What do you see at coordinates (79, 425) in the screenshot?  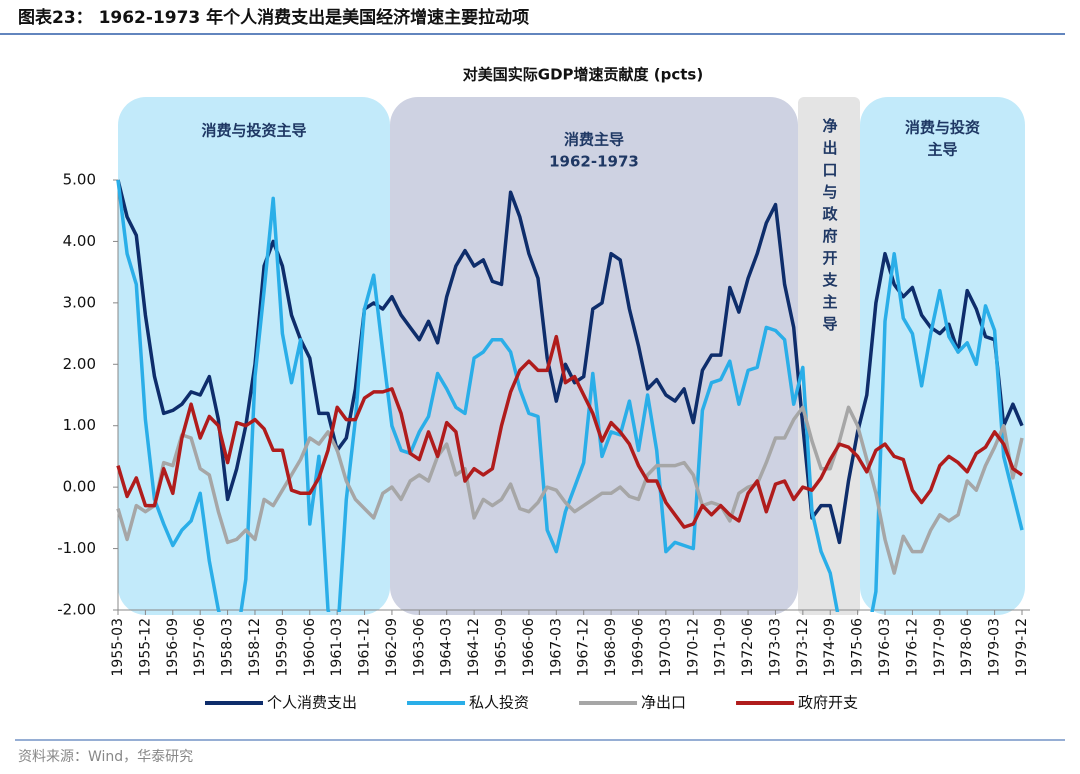 I see `y-tick-label: 1.00` at bounding box center [79, 425].